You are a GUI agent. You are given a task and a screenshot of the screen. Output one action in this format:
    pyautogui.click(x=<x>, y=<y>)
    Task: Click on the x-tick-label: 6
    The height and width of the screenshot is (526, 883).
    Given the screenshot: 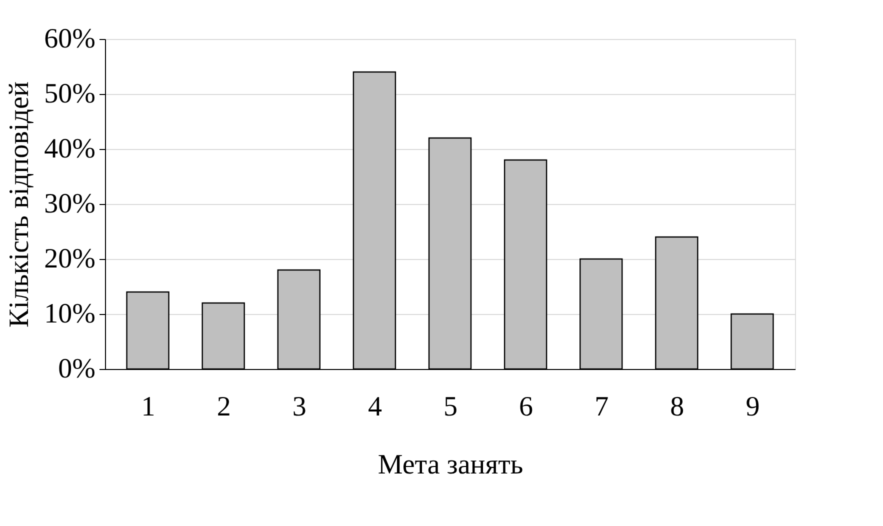 What is the action you would take?
    pyautogui.click(x=526, y=407)
    